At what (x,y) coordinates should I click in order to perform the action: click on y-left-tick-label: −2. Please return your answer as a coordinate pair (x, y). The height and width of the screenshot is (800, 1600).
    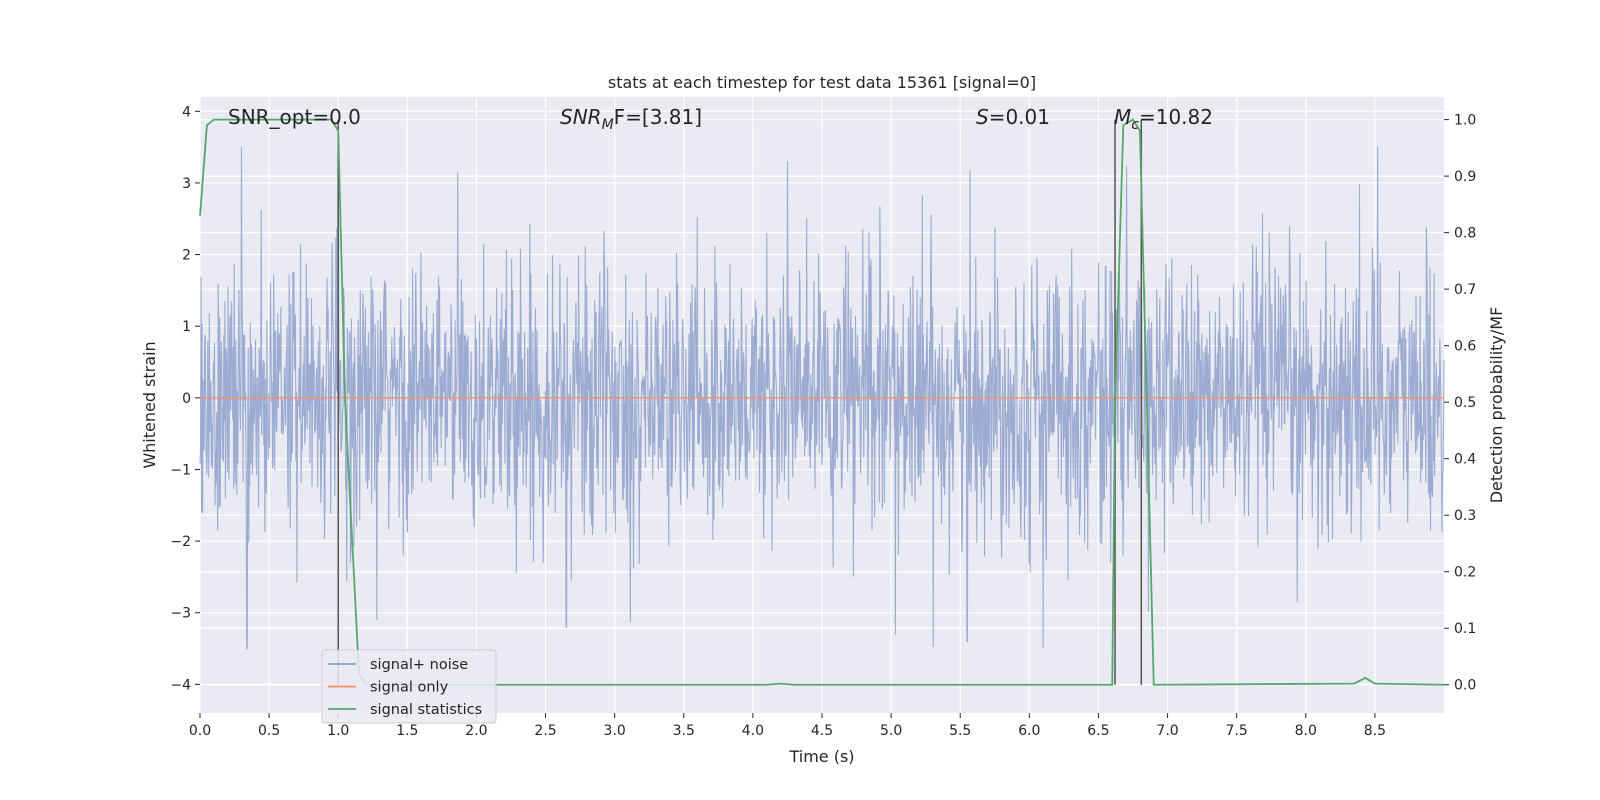
    Looking at the image, I should click on (180, 542).